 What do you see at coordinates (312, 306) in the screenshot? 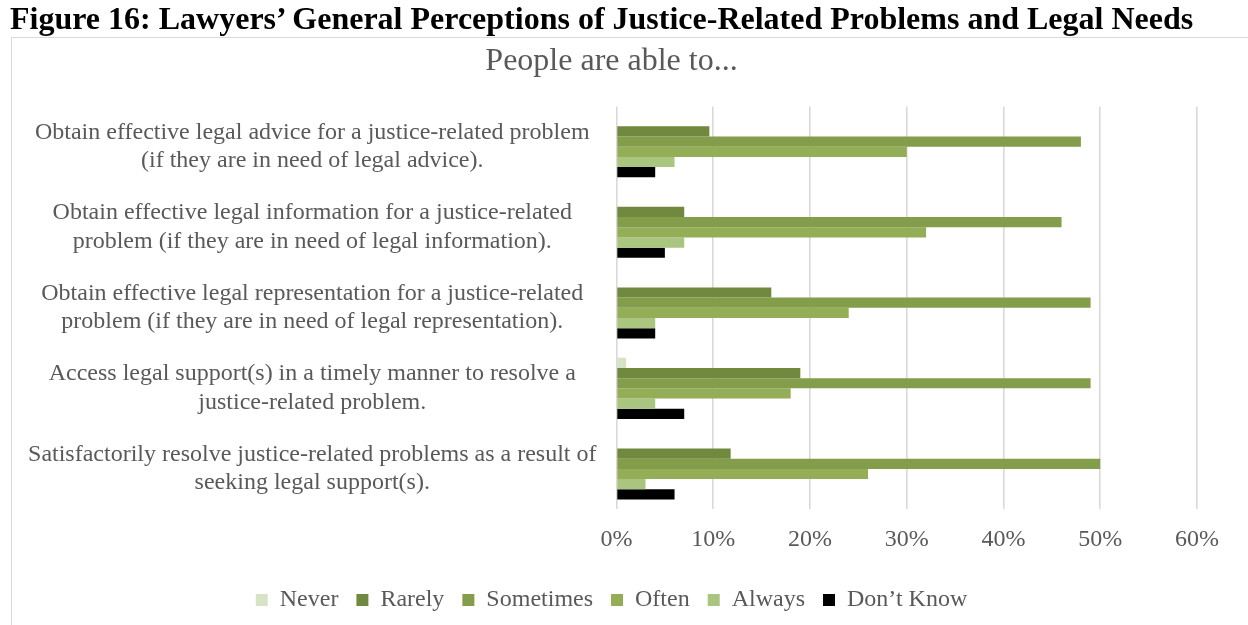
I see `y-tick-label: Obtain effective legal representation for a justice-related problem (if they are in need of legal representation).` at bounding box center [312, 306].